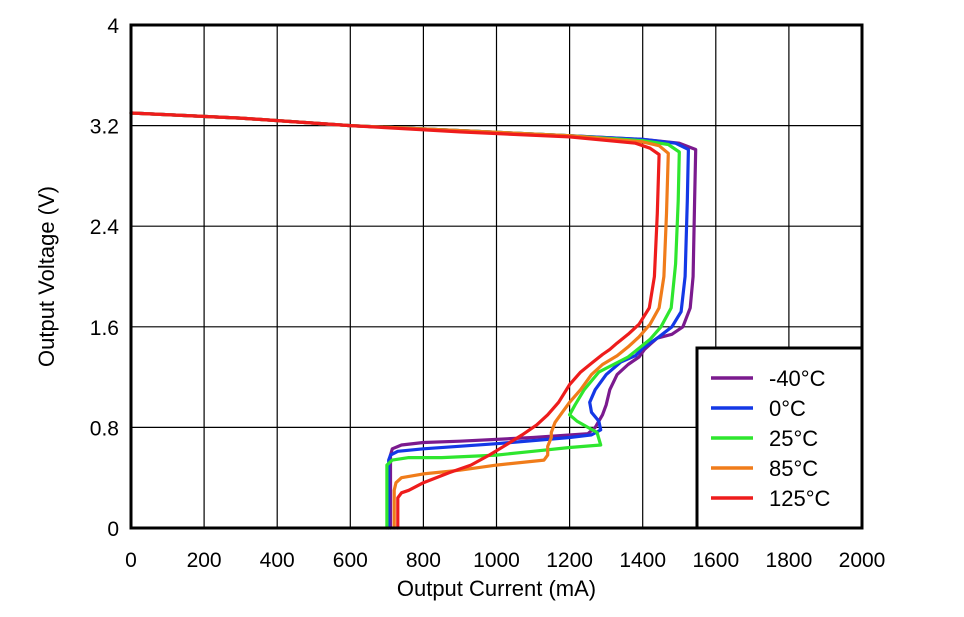 The height and width of the screenshot is (617, 964). Describe the element at coordinates (104, 328) in the screenshot. I see `y-tick-label: 1.6` at that location.